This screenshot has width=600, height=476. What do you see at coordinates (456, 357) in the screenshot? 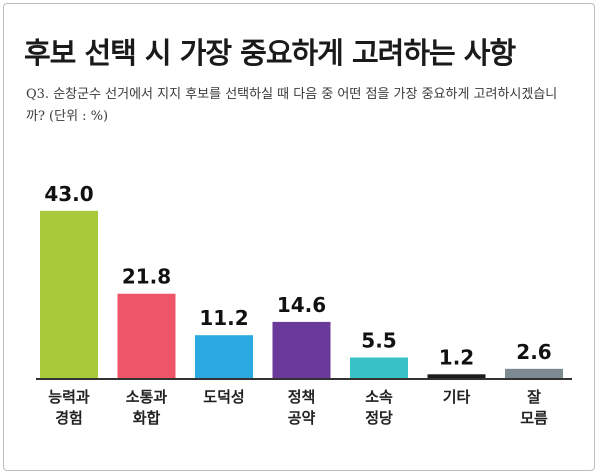
I see `value-label-6: 1.2` at bounding box center [456, 357].